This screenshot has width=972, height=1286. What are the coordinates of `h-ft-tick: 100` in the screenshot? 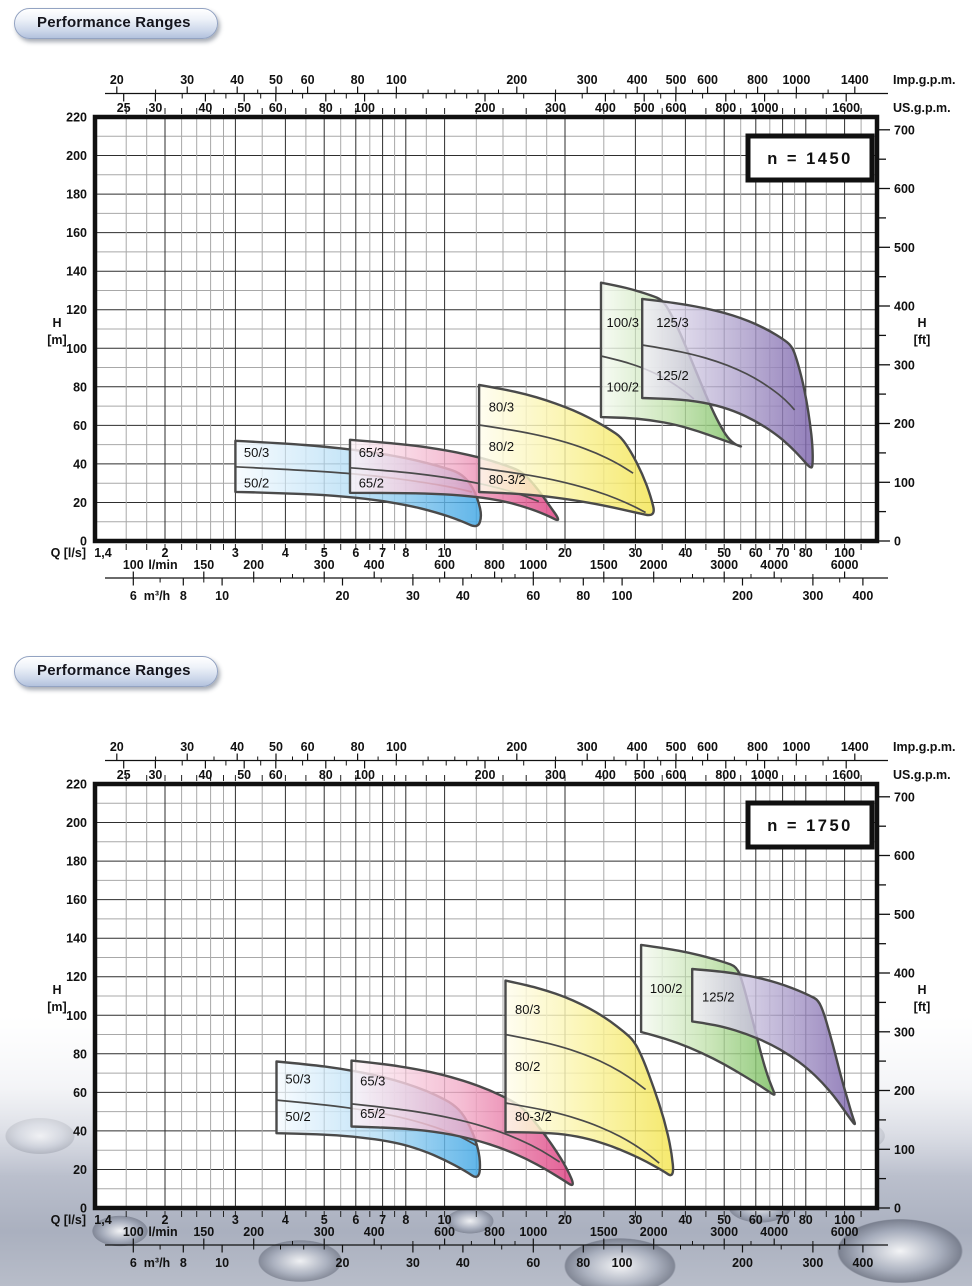 It's located at (904, 1150).